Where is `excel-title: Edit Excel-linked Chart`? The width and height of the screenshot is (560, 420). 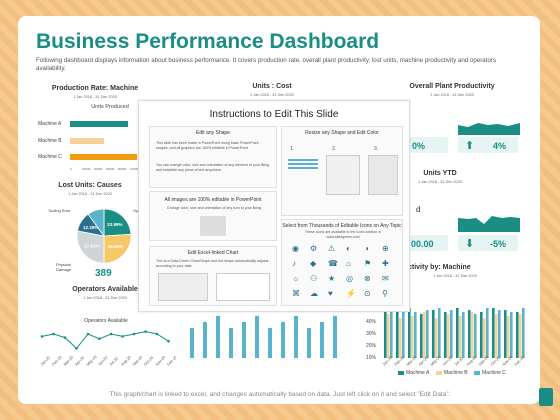
excel-title: Edit Excel-linked Chart is located at coordinates (213, 253).